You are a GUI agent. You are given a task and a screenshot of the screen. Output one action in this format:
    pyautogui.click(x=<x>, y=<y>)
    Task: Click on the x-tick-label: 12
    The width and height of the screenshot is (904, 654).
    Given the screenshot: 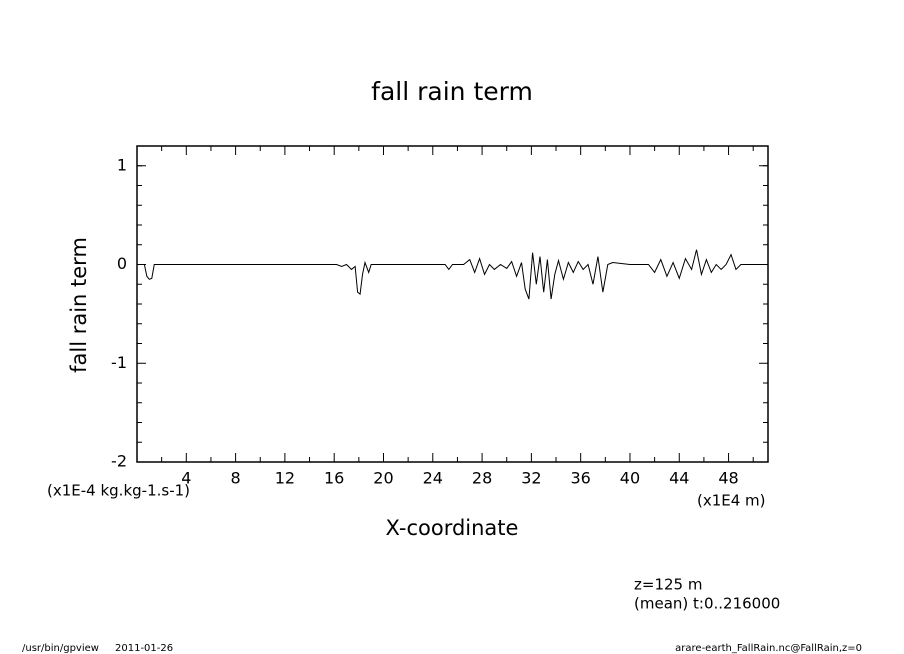 What is the action you would take?
    pyautogui.click(x=285, y=478)
    